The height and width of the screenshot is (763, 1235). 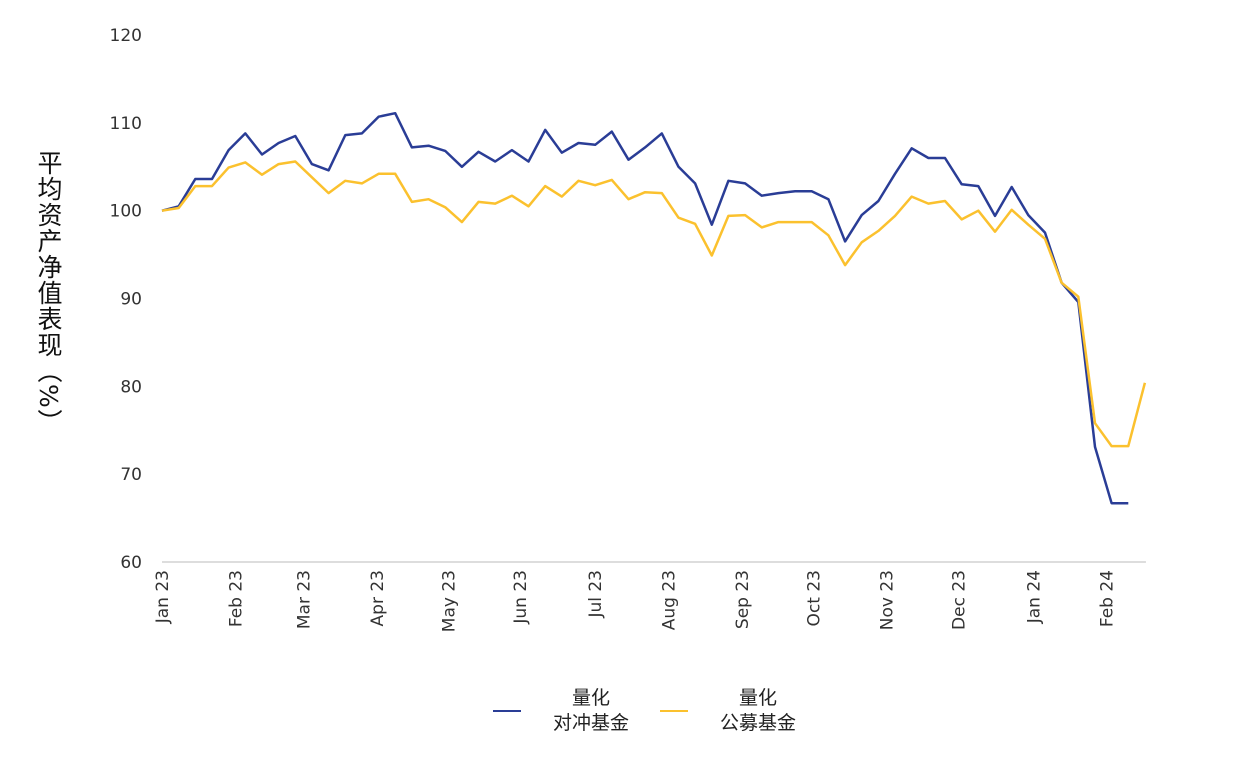 What do you see at coordinates (561, 711) in the screenshot?
I see `legend-item-hedge: 量化 对冲基金` at bounding box center [561, 711].